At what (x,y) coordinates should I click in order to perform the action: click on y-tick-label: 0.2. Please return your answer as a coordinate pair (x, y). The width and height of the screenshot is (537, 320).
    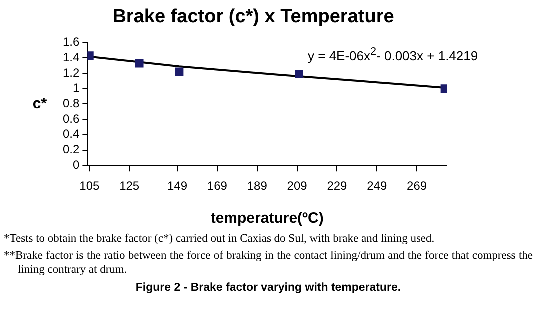
    Looking at the image, I should click on (71, 149).